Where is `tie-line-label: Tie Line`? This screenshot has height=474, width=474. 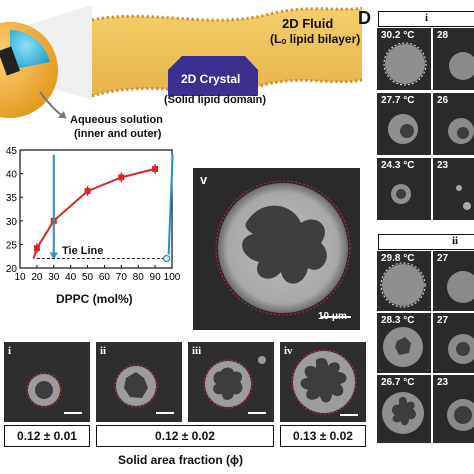
tie-line-label: Tie Line is located at coordinates (83, 251).